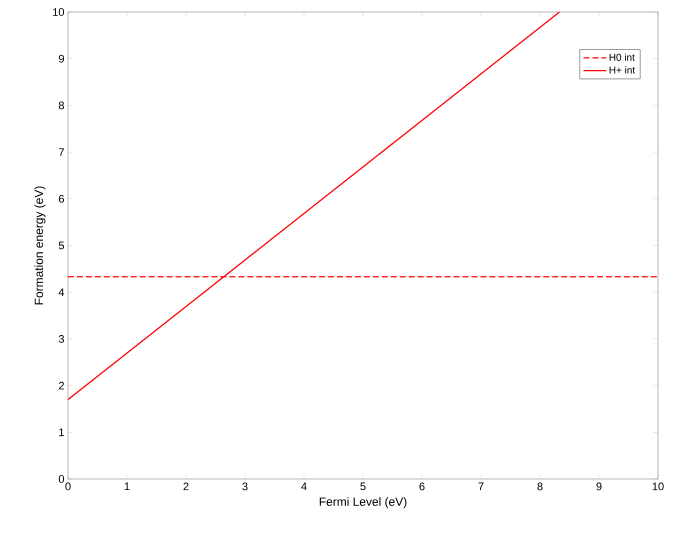  I want to click on x-tick-label: 7, so click(481, 486).